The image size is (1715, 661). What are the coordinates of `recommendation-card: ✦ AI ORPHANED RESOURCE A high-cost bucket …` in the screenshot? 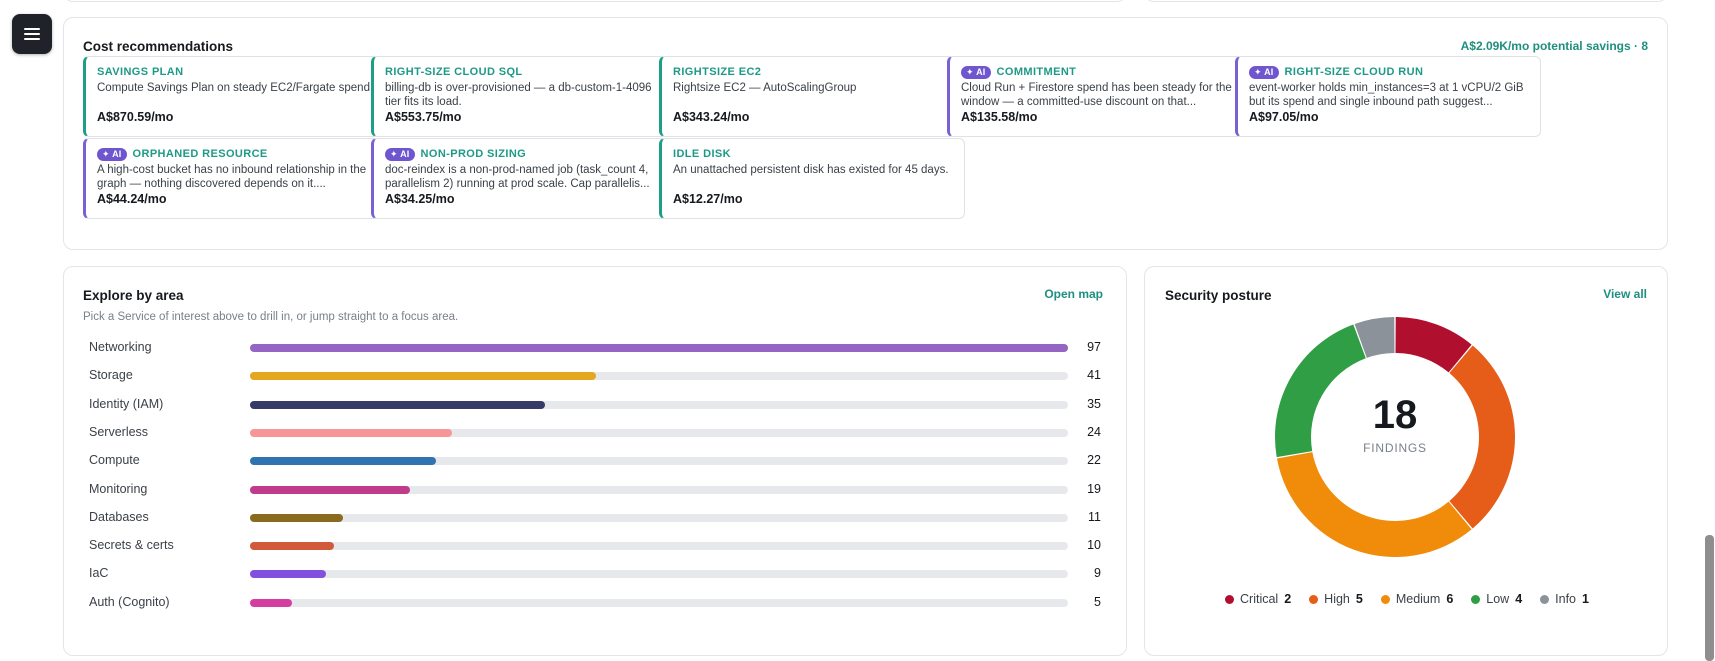 It's located at (236, 178).